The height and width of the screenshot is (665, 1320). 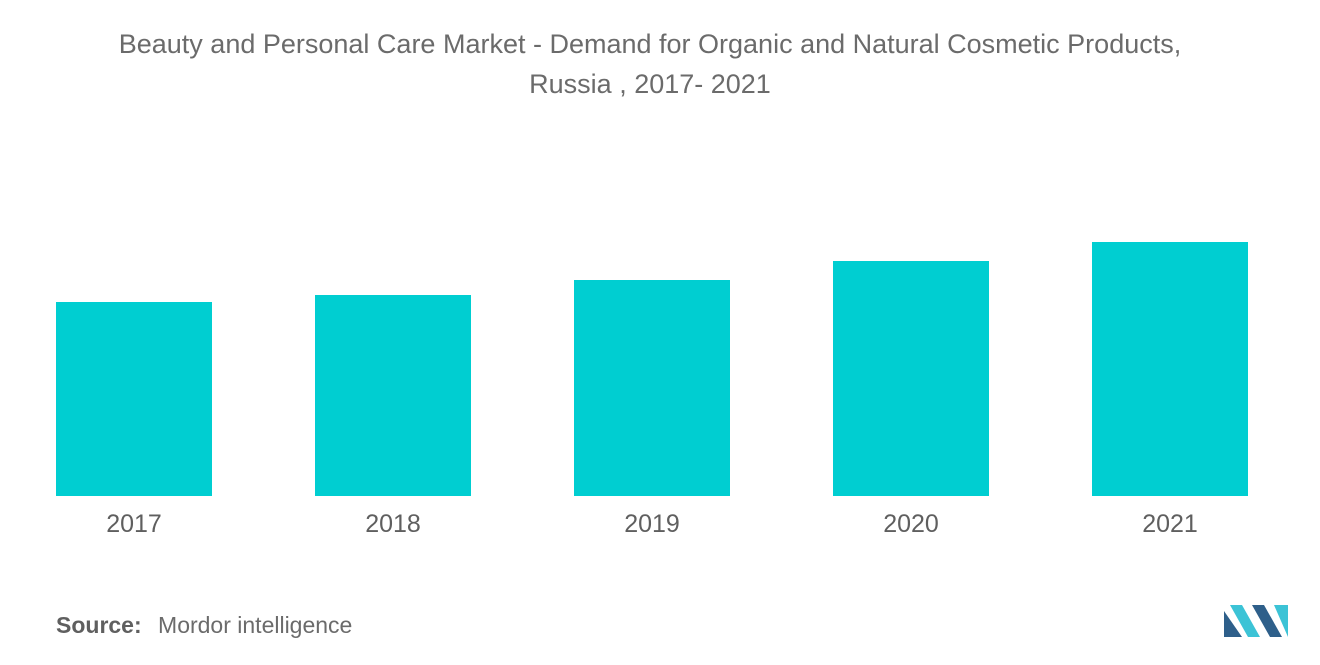 I want to click on x-tick-label-2018: 2018, so click(x=393, y=524).